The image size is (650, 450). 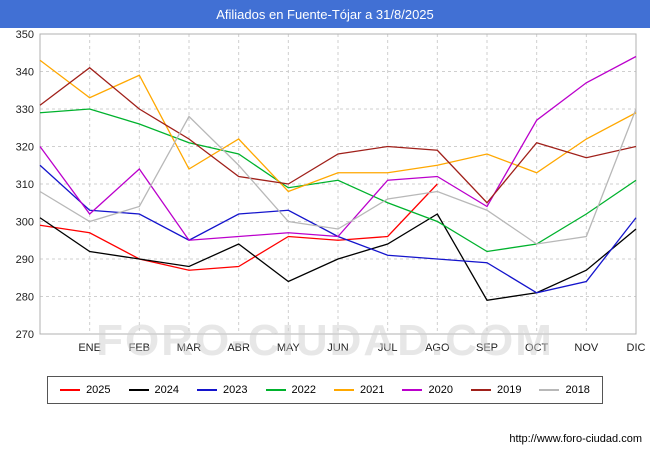 I want to click on svg-text: 350, so click(x=25, y=35).